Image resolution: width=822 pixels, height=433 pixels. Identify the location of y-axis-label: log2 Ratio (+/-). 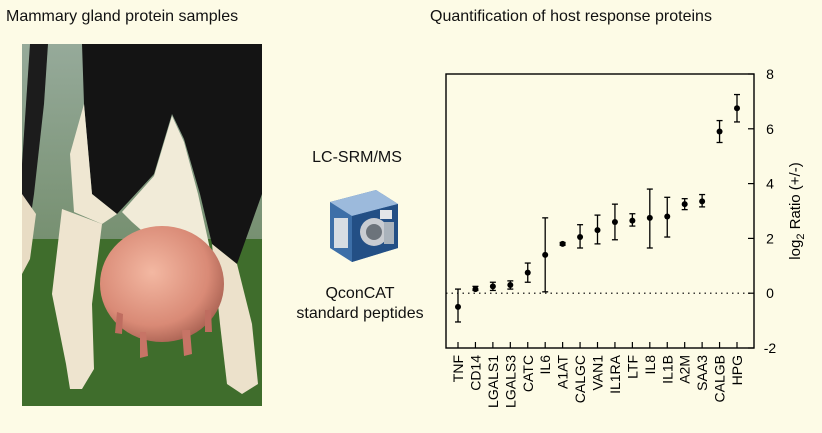
(797, 210).